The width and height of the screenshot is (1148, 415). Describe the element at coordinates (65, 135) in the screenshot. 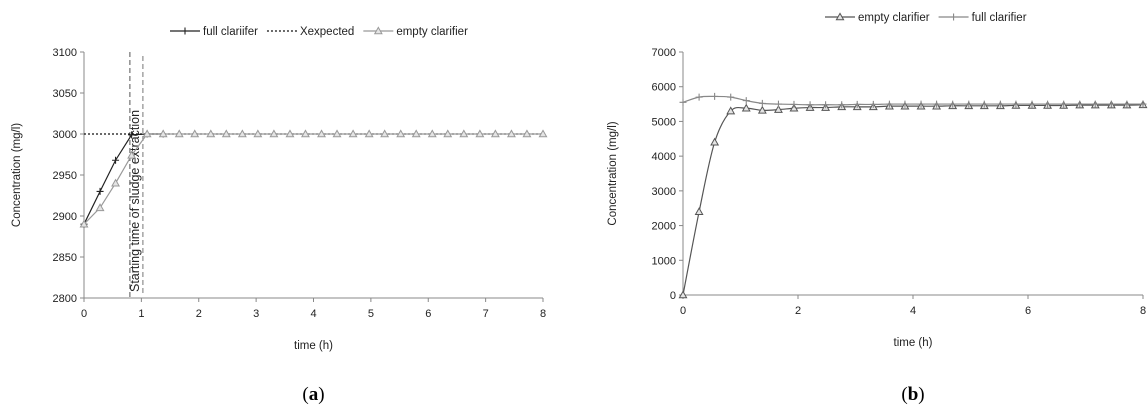

I see `y-tick-label: 3000` at that location.